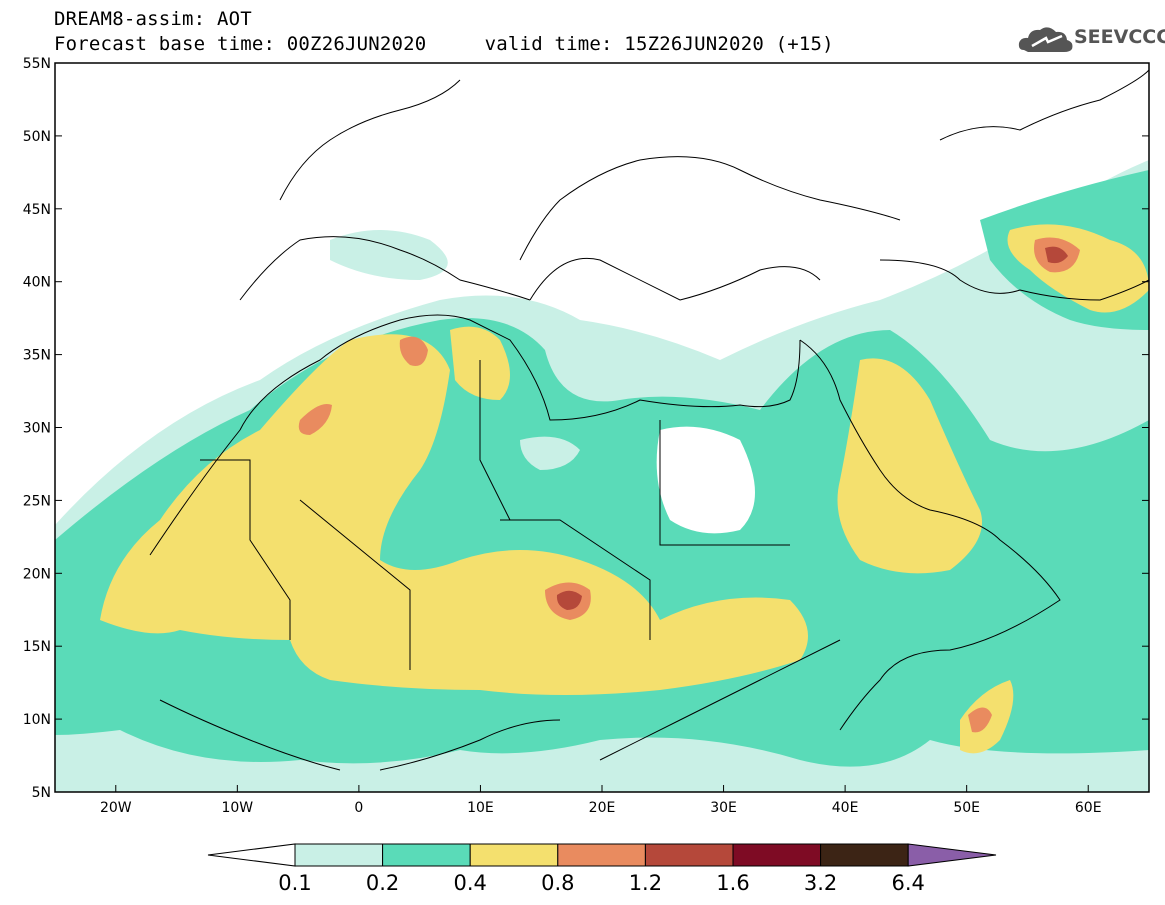 This screenshot has width=1165, height=905. I want to click on lat-tick-label: 25N, so click(37, 501).